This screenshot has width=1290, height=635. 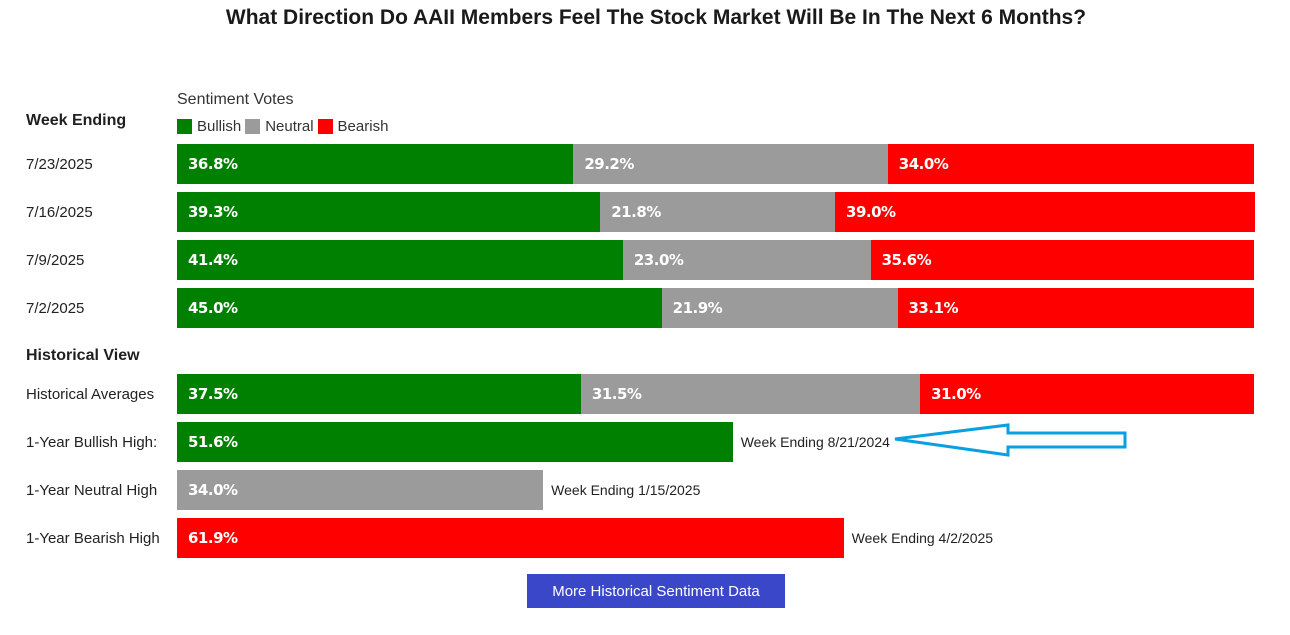 I want to click on data-label-bearish: 61.9%, so click(x=213, y=538).